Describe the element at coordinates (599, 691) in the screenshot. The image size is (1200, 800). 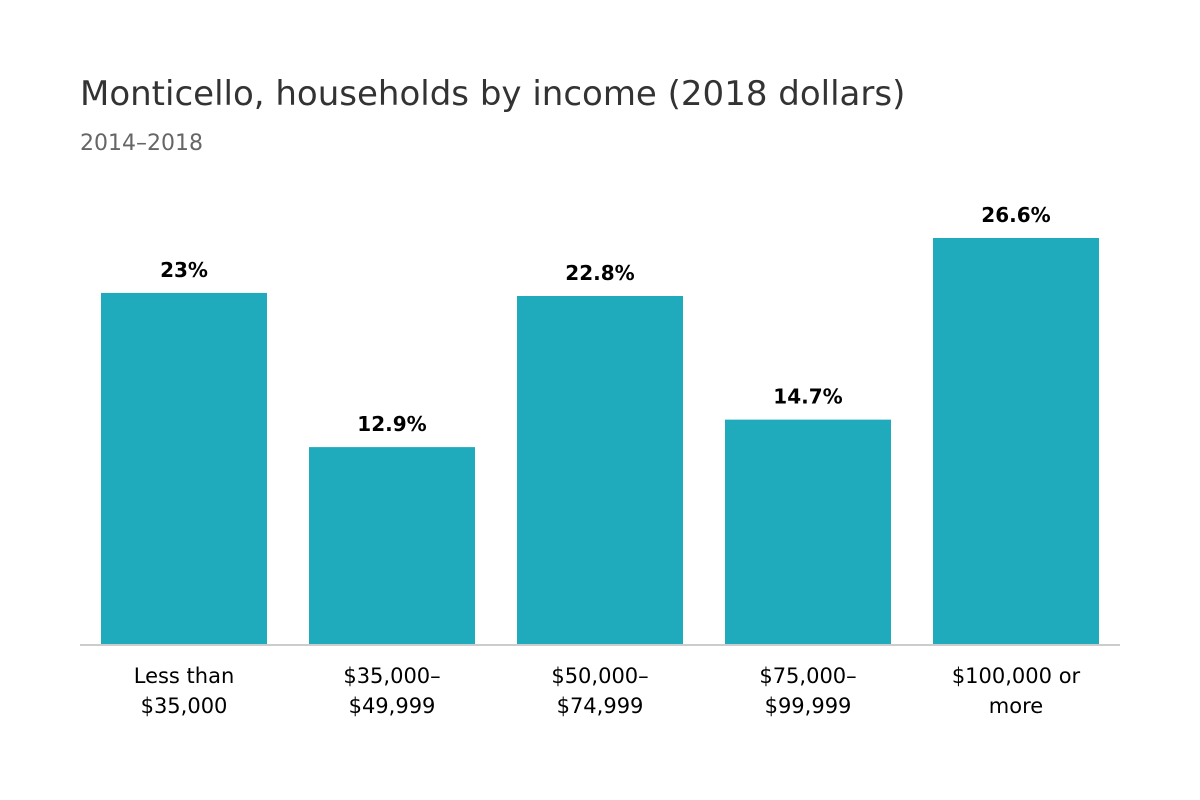
I see `category-label-2: $50,000– $74,999` at that location.